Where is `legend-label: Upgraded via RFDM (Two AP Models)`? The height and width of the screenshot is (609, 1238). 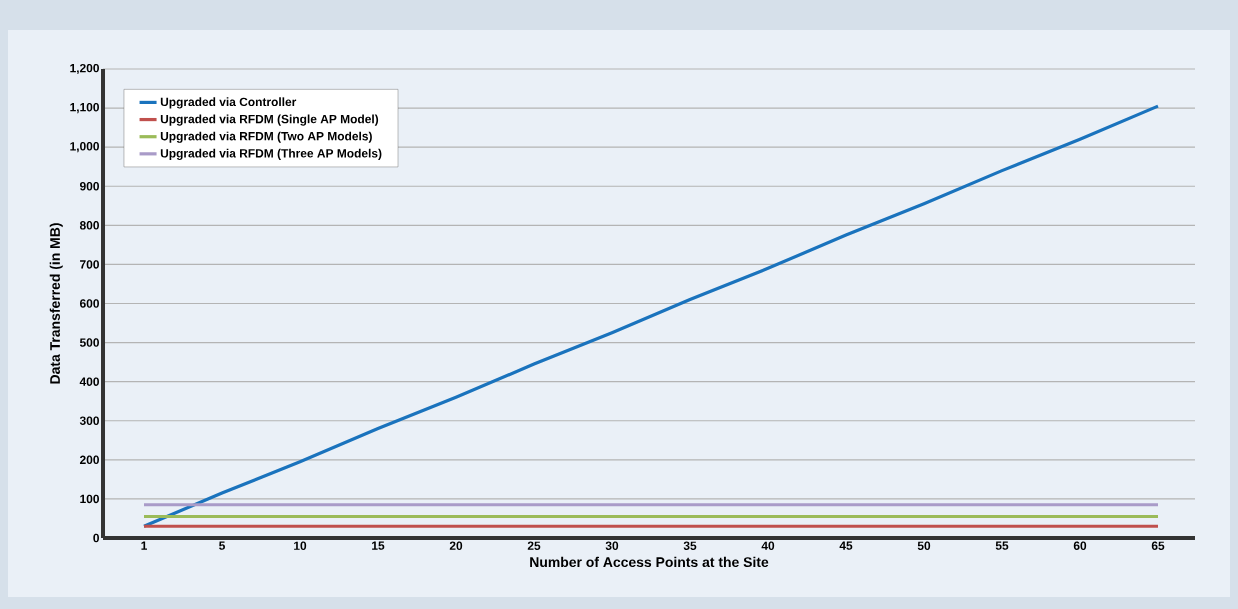 legend-label: Upgraded via RFDM (Two AP Models) is located at coordinates (266, 137).